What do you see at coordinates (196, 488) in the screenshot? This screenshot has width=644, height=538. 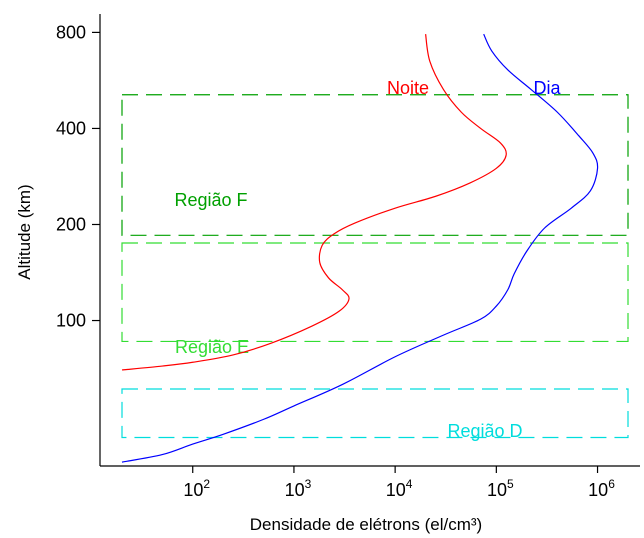 I see `x-tick-label: 10²` at bounding box center [196, 488].